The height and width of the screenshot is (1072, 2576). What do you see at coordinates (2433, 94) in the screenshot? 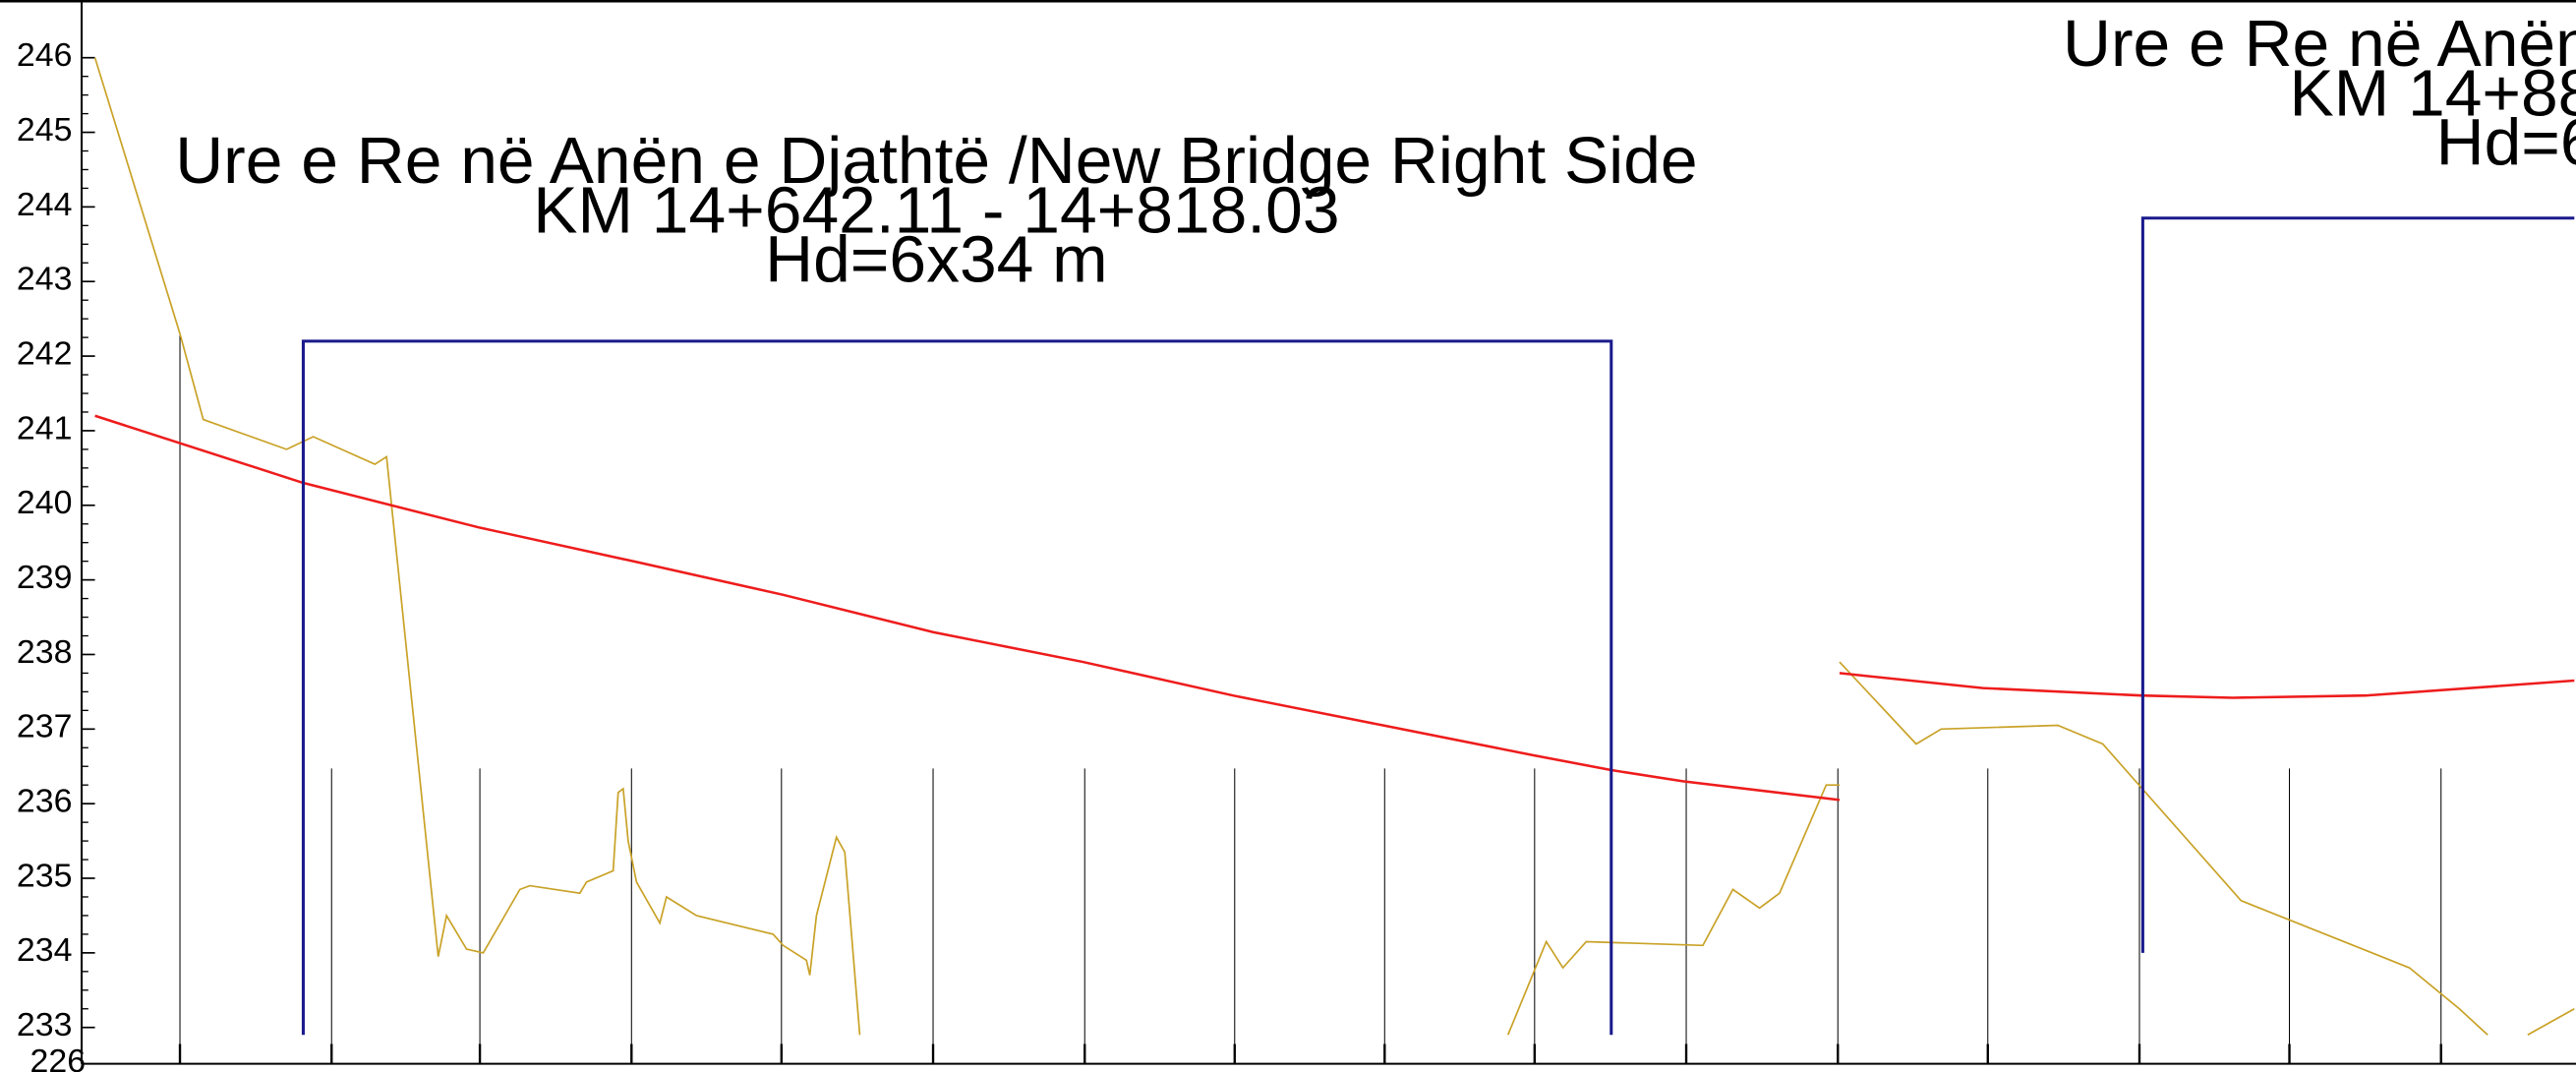
I see `bridge-2-annotation-line: KM 14+880.58` at bounding box center [2433, 94].